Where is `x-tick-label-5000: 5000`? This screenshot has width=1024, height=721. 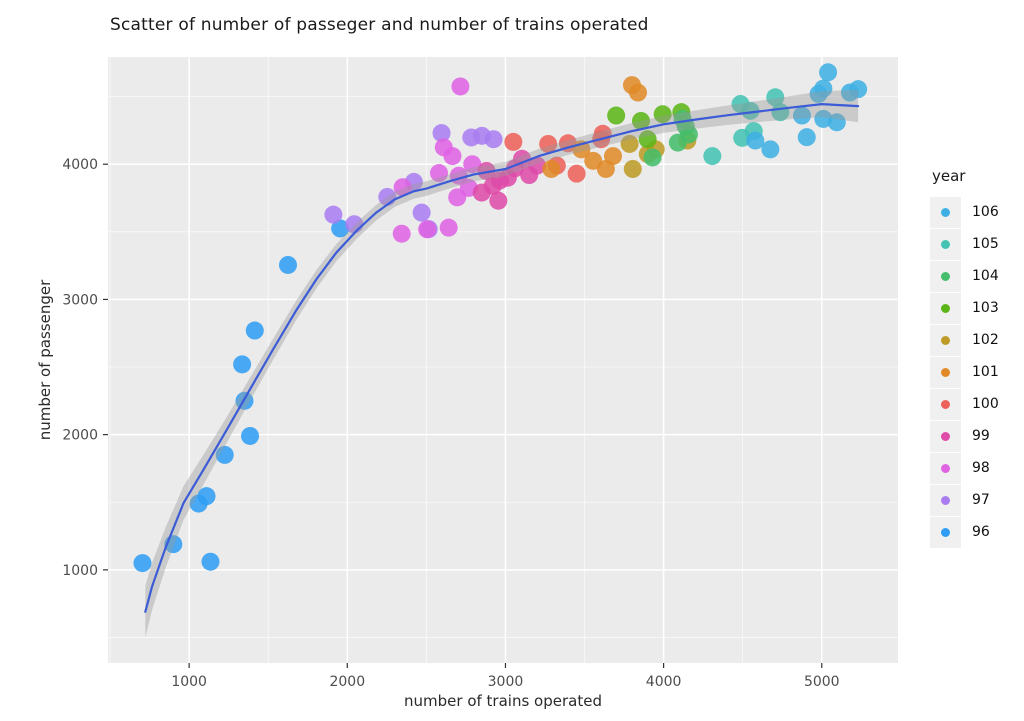 x-tick-label-5000: 5000 is located at coordinates (822, 682).